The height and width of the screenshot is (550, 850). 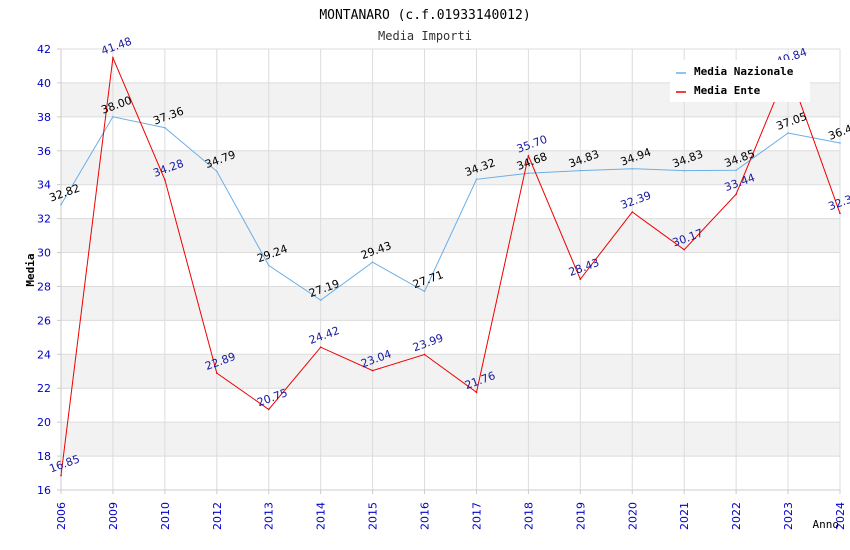 I want to click on data-point-media-nazionale-2010, so click(x=165, y=127).